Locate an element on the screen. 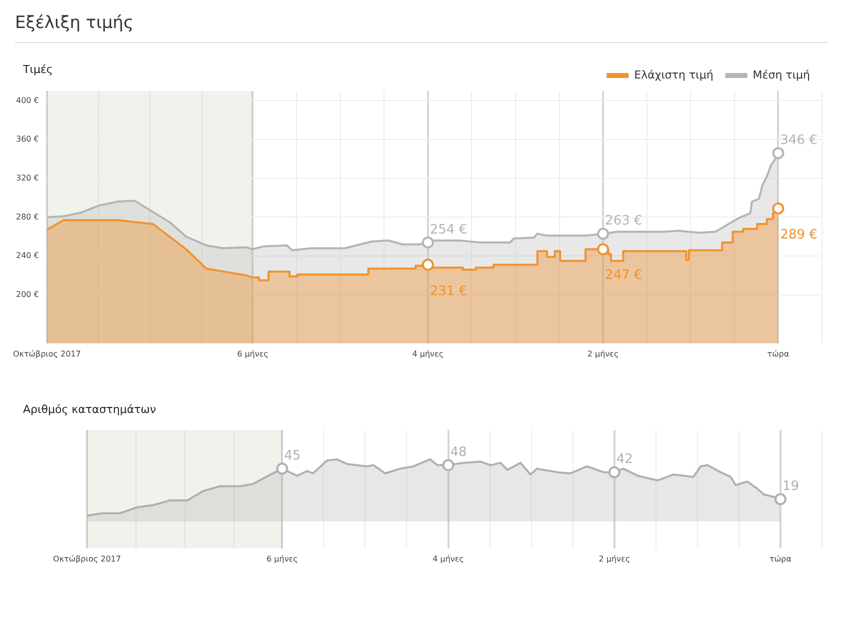 This screenshot has height=620, width=845. legend-label: Μέση τιμή is located at coordinates (781, 75).